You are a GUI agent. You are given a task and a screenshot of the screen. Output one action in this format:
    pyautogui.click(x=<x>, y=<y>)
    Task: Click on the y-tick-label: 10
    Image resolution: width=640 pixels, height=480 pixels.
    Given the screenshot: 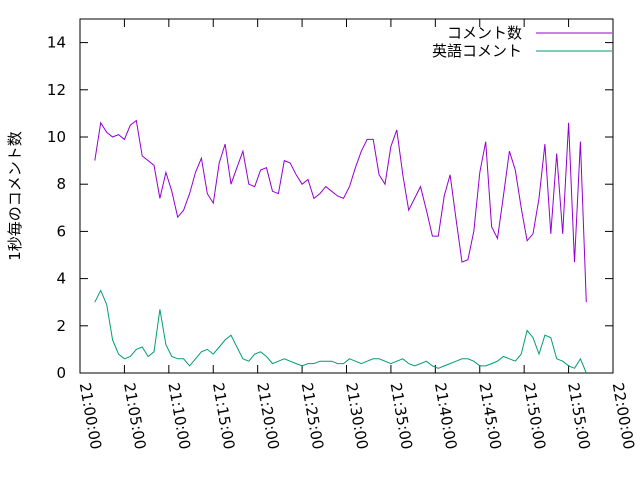 What is the action you would take?
    pyautogui.click(x=56, y=137)
    